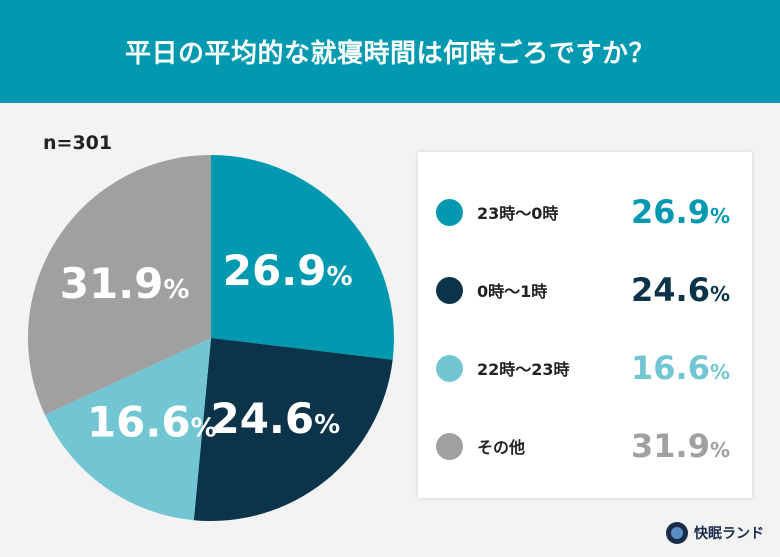 The image size is (780, 557). What do you see at coordinates (275, 418) in the screenshot?
I see `slice-data-label: 24.6%` at bounding box center [275, 418].